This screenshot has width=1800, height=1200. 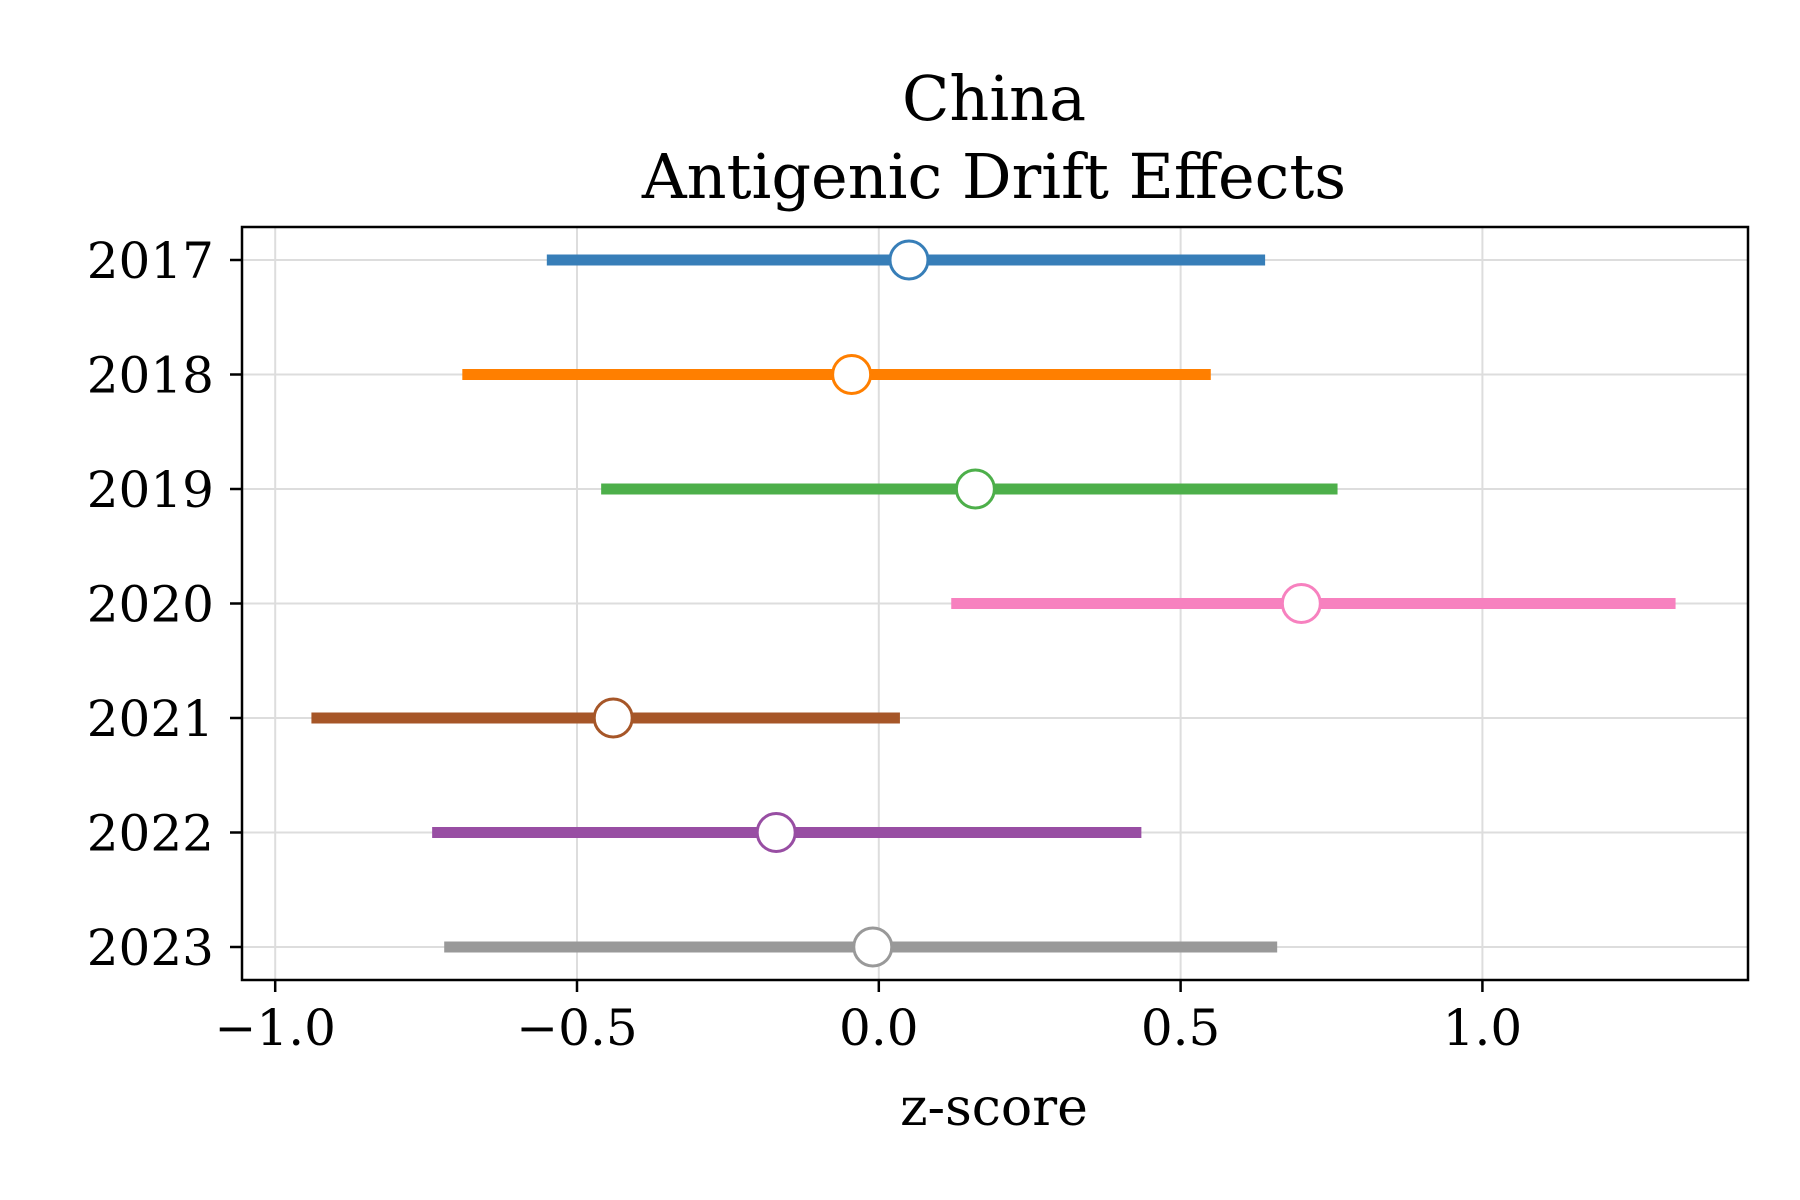 What do you see at coordinates (150, 834) in the screenshot?
I see `y-tick-label: 2022` at bounding box center [150, 834].